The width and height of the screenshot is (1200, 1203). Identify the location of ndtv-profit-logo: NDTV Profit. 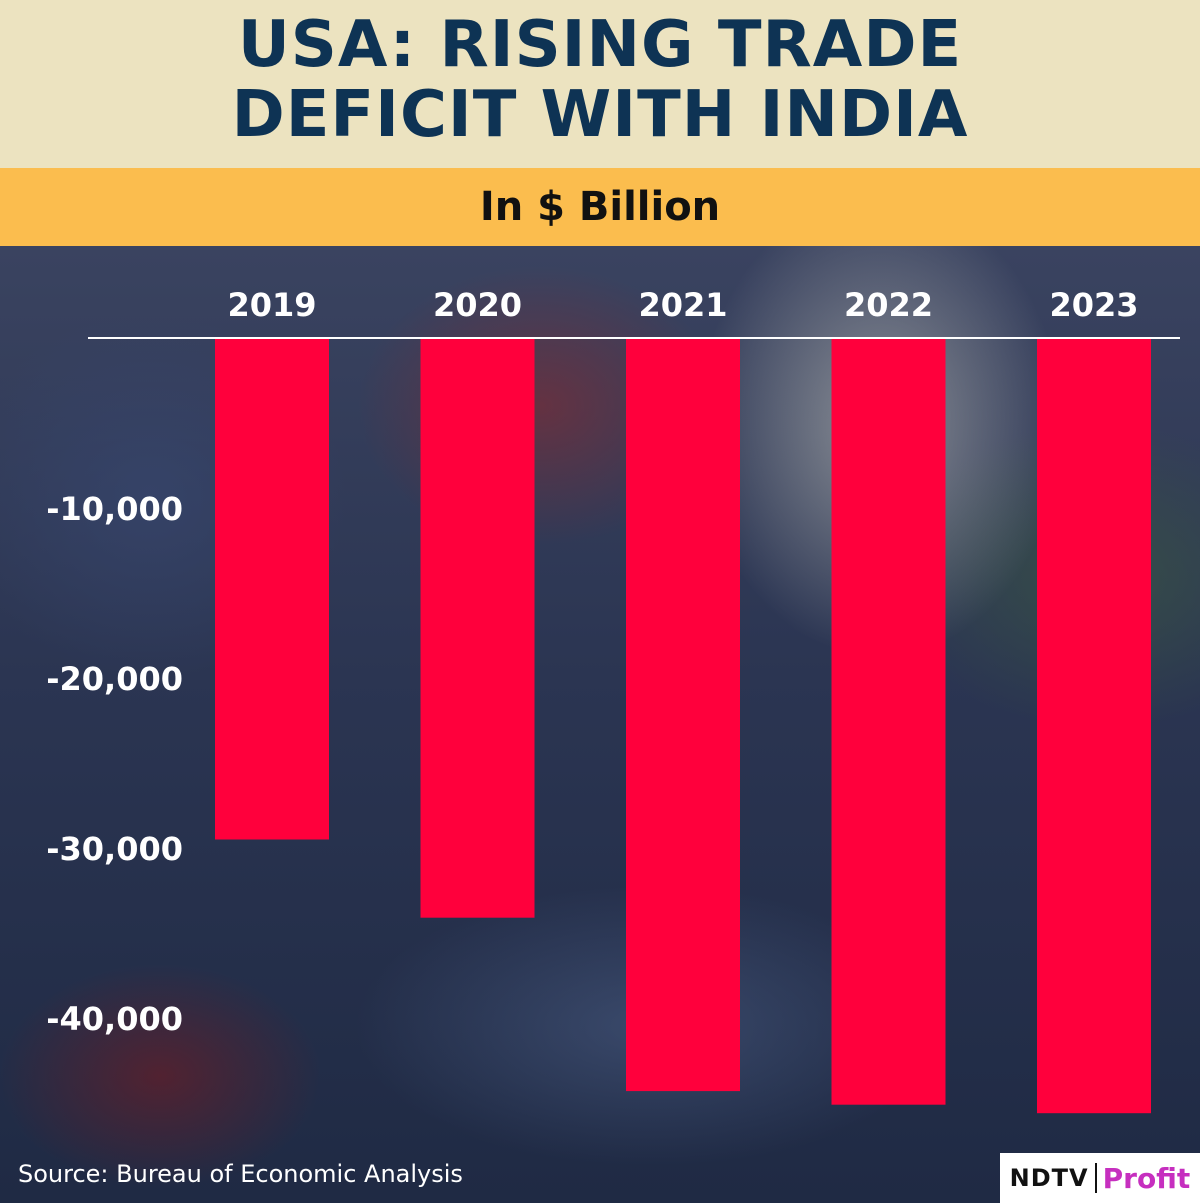
(1100, 1178).